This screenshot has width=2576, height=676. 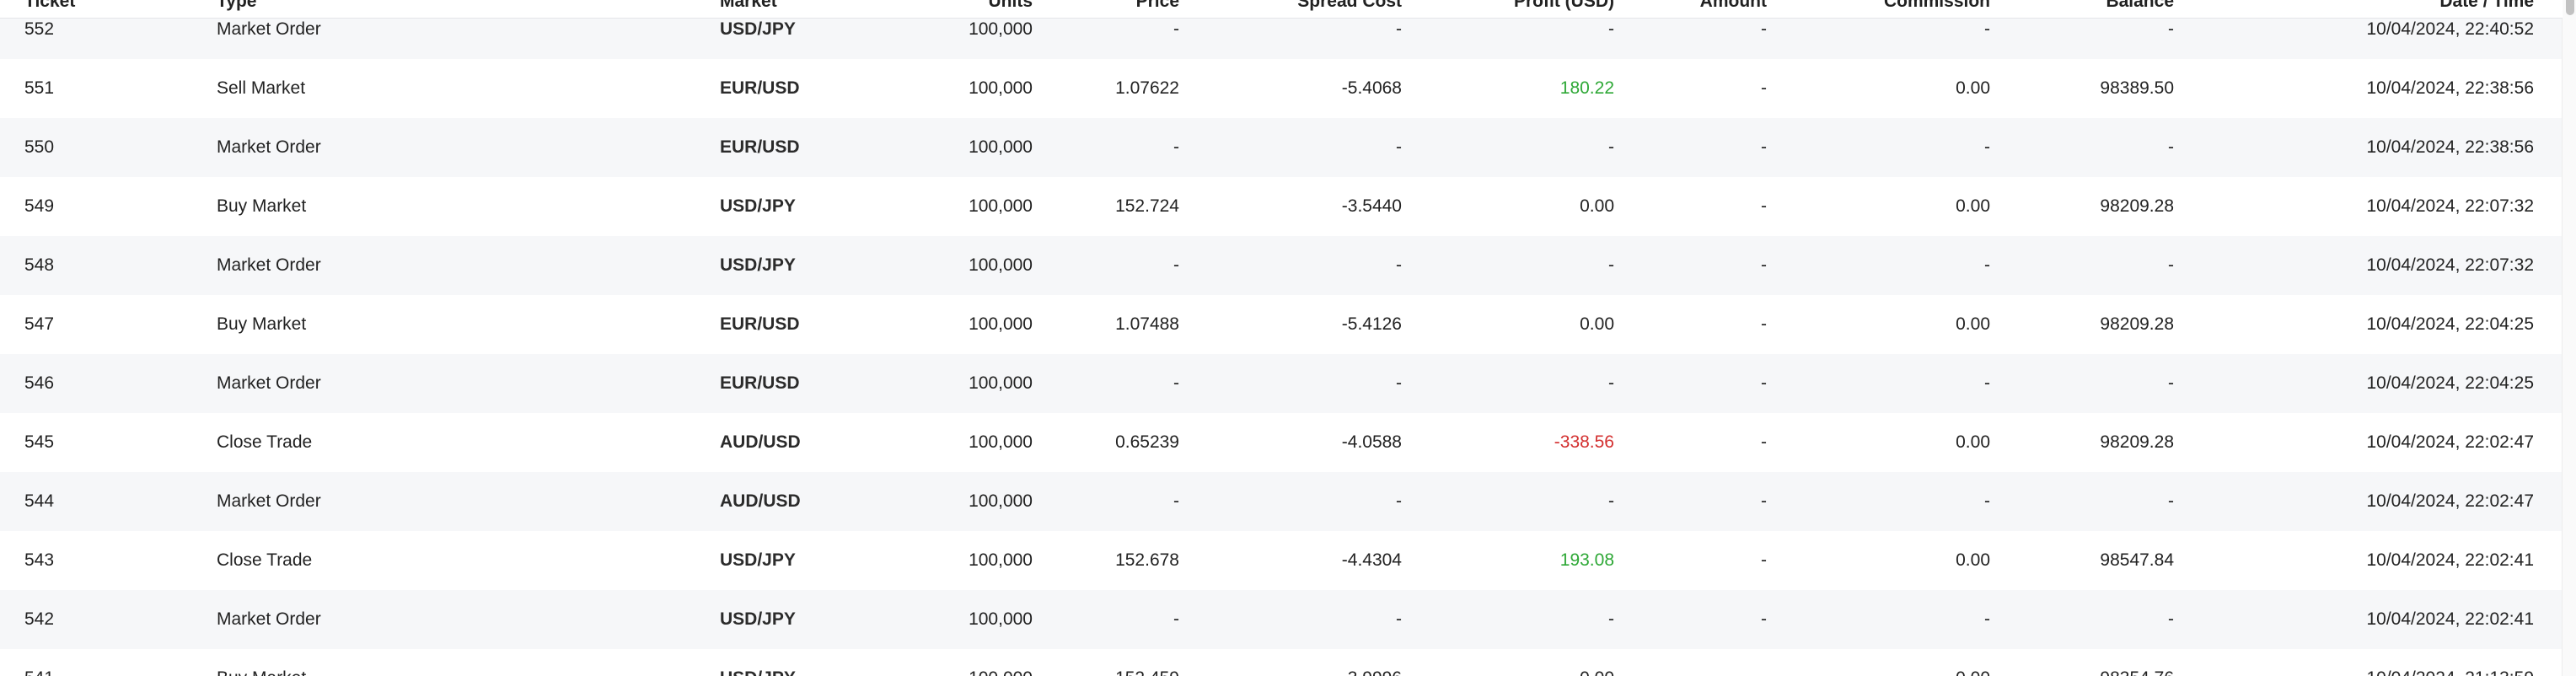 I want to click on header-type: Type, so click(x=237, y=5).